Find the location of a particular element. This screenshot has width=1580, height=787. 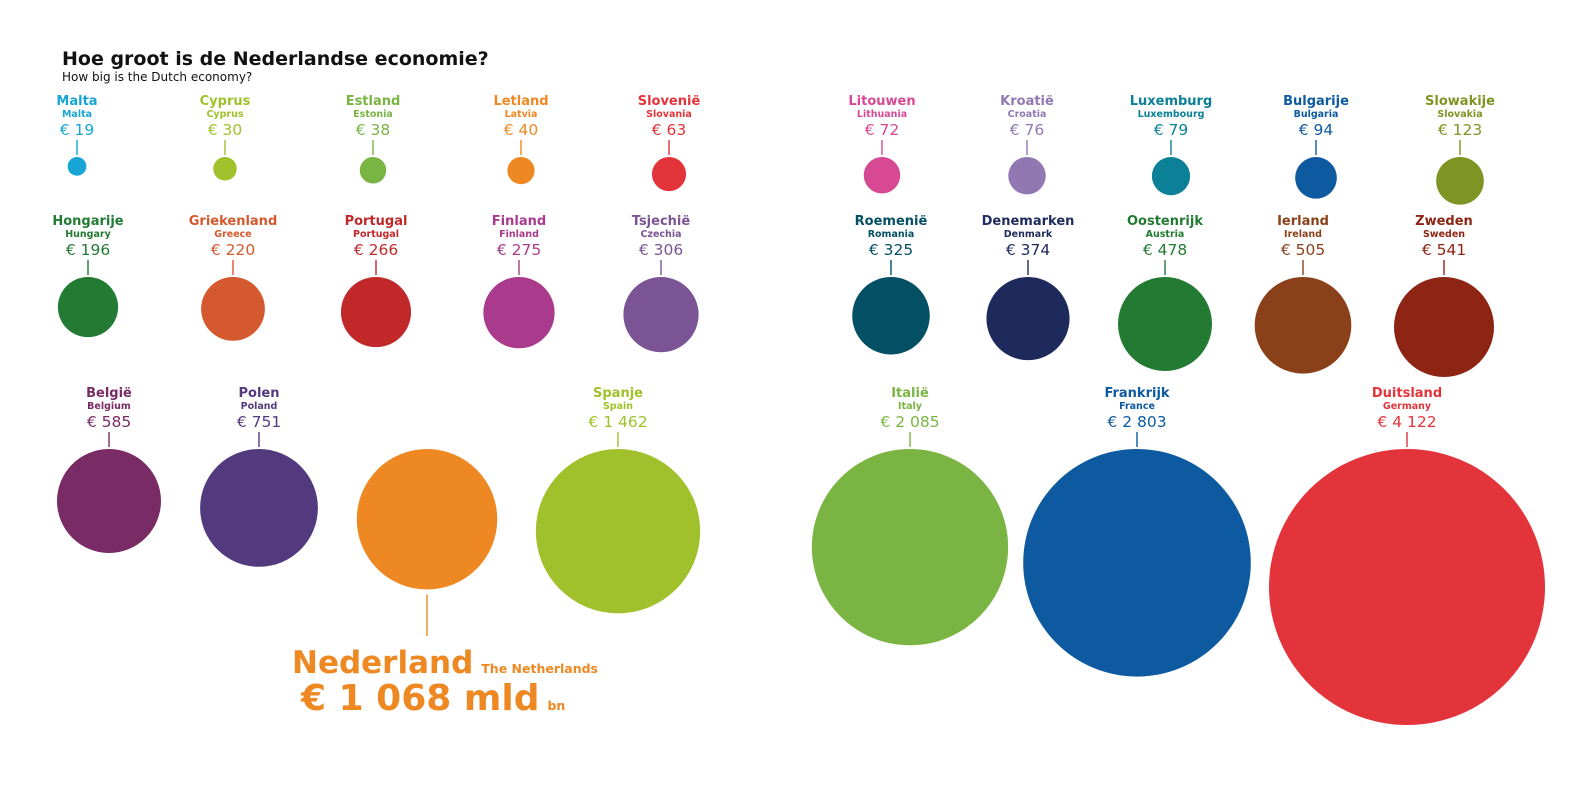

bubble-estonia is located at coordinates (373, 170).